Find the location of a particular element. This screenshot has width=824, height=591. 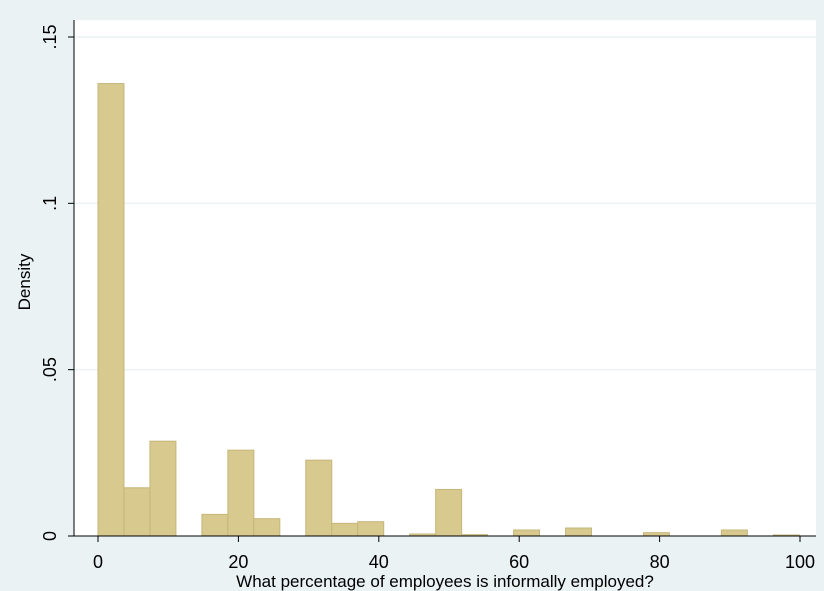

x-tick-label-1: 20 is located at coordinates (238, 562).